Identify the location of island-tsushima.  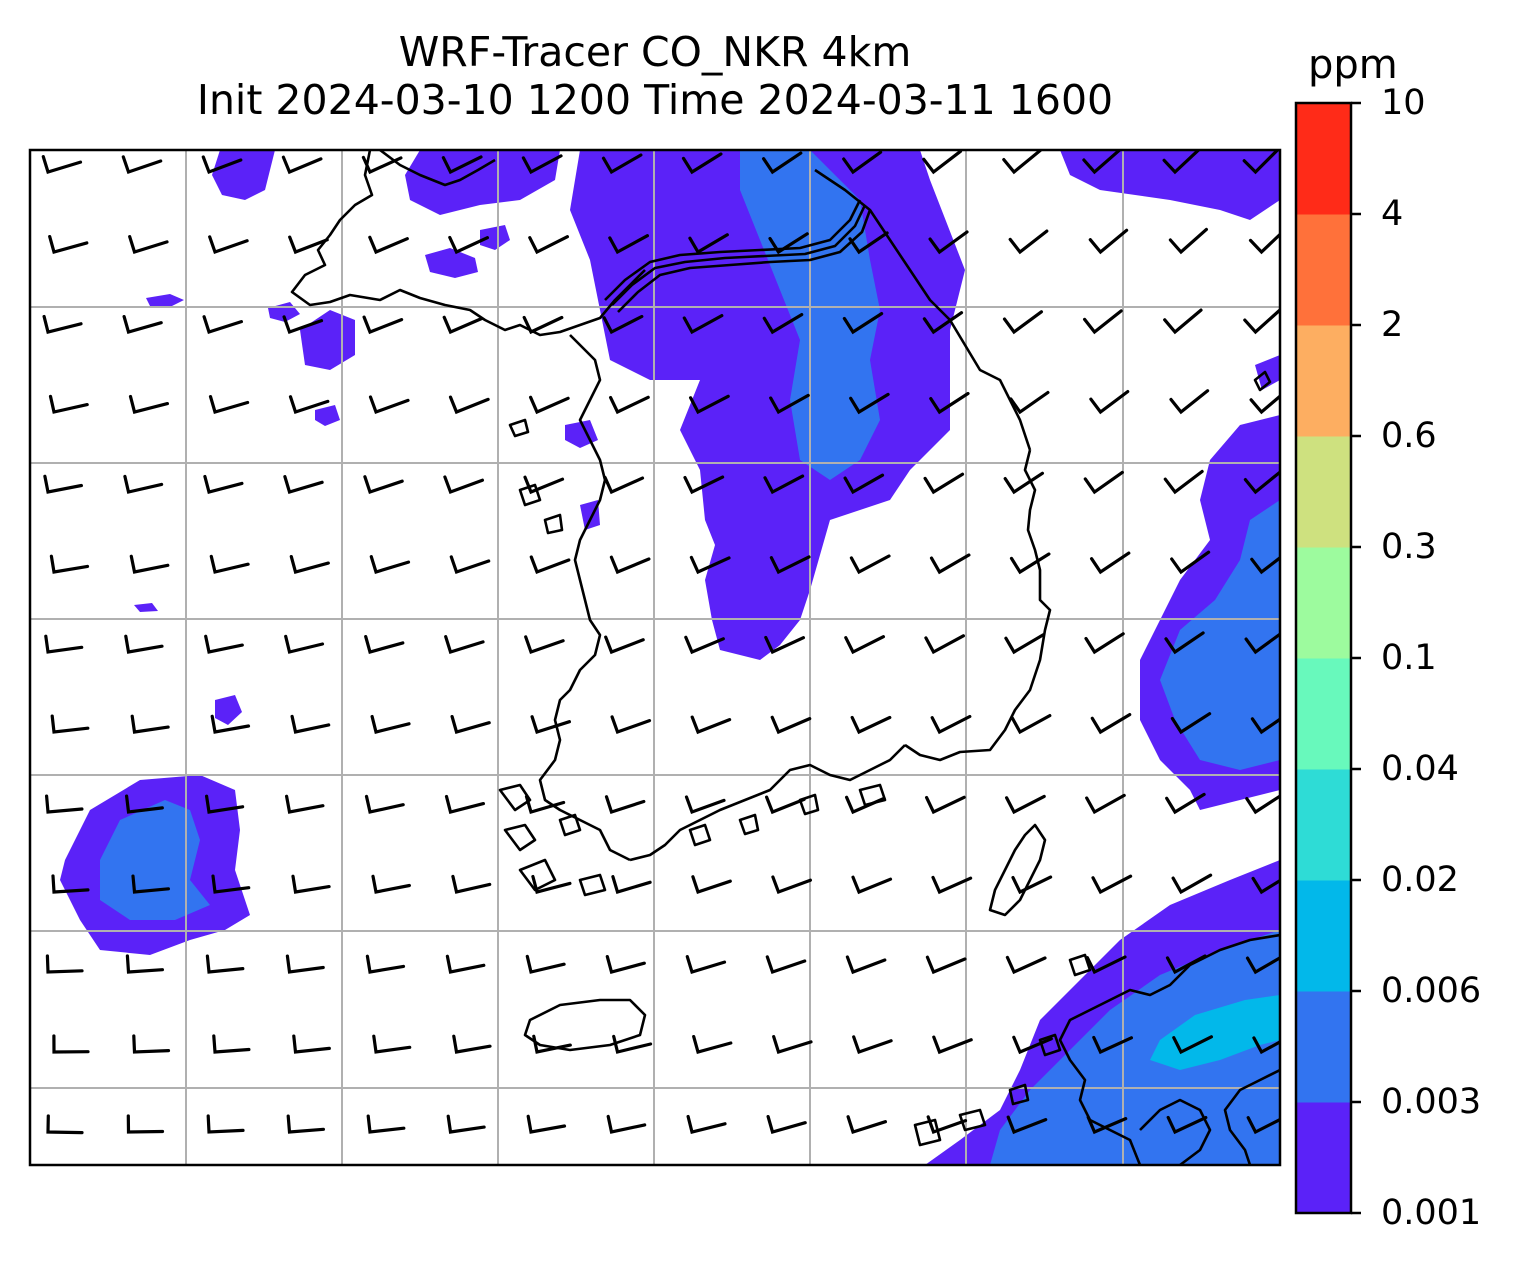
(1017, 870).